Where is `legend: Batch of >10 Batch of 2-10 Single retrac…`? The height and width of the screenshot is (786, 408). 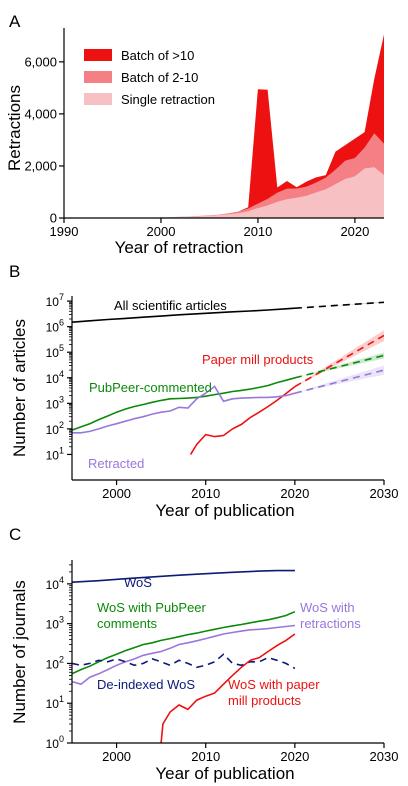 legend: Batch of >10 Batch of 2-10 Single retrac… is located at coordinates (149, 77).